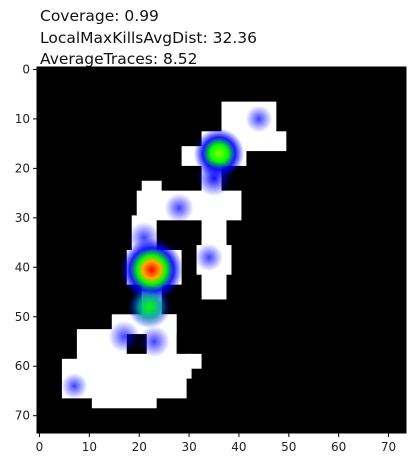 This screenshot has height=471, width=416. What do you see at coordinates (148, 38) in the screenshot?
I see `title-local-max-kills: LocalMaxKillsAvgDist: 32.36` at bounding box center [148, 38].